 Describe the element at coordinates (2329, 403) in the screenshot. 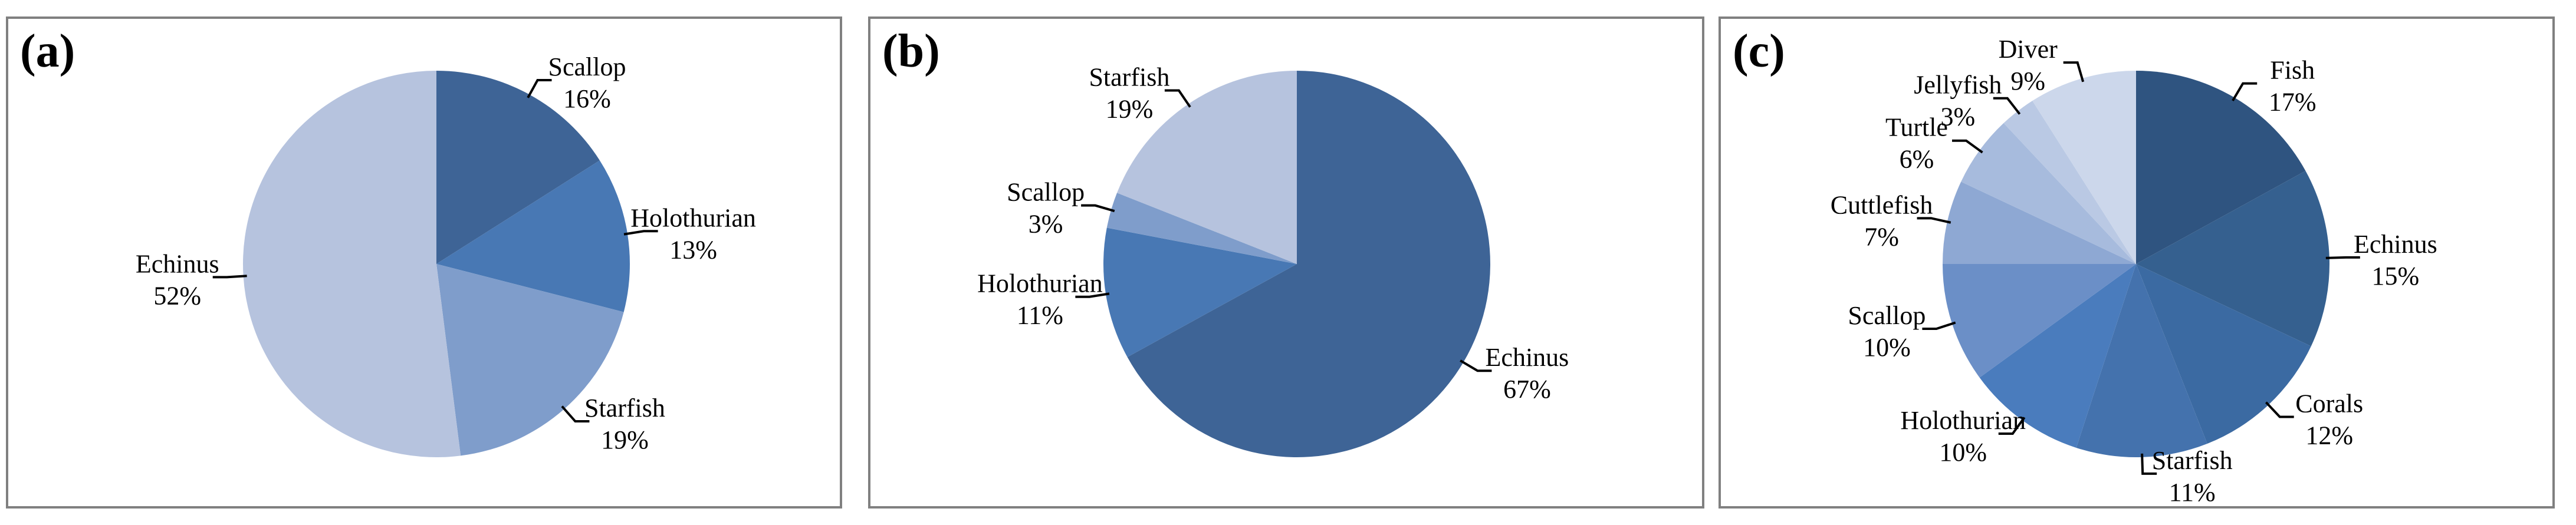

I see `slice-label-corals: Corals` at that location.